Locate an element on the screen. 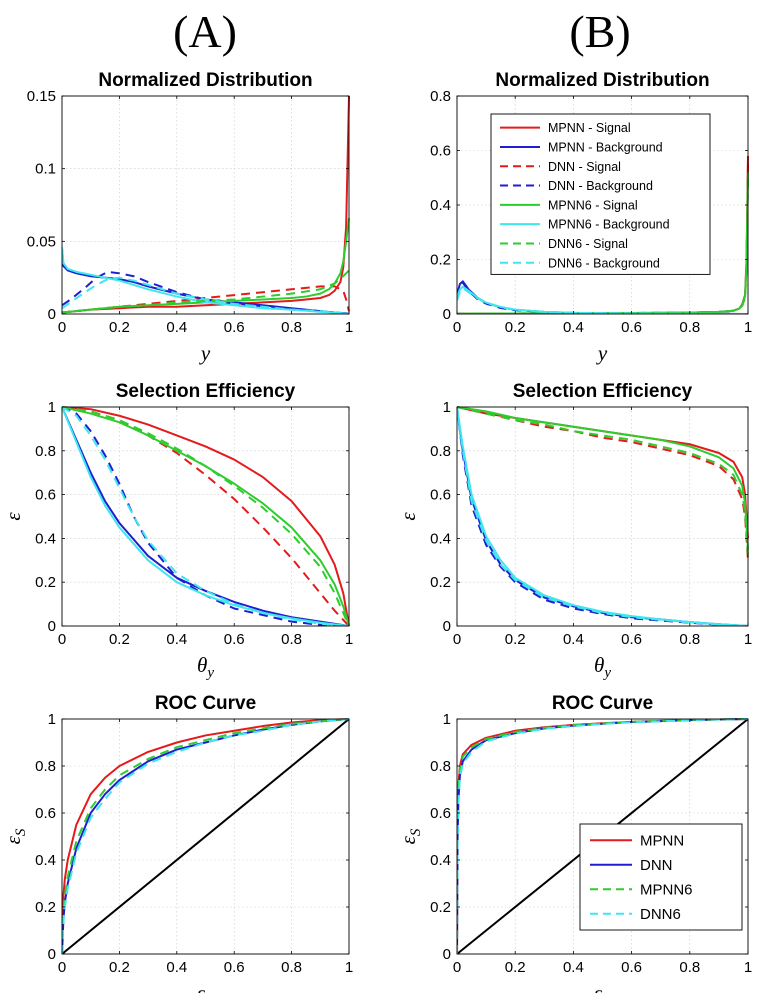 The width and height of the screenshot is (763, 993). series-dnn6-background is located at coordinates (603, 516).